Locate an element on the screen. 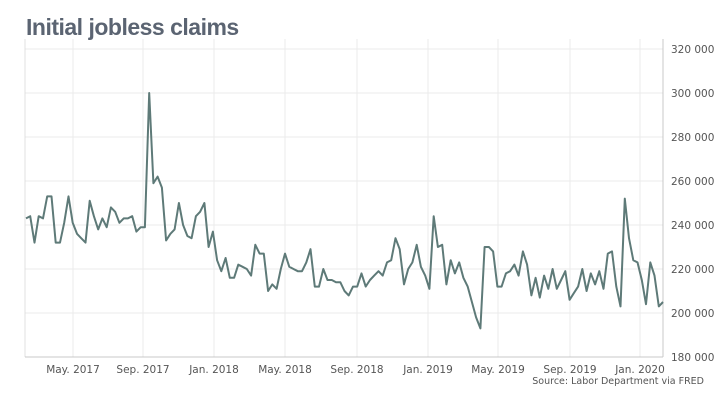 The width and height of the screenshot is (726, 409). x-tick-label: Sep. 2017 is located at coordinates (142, 370).